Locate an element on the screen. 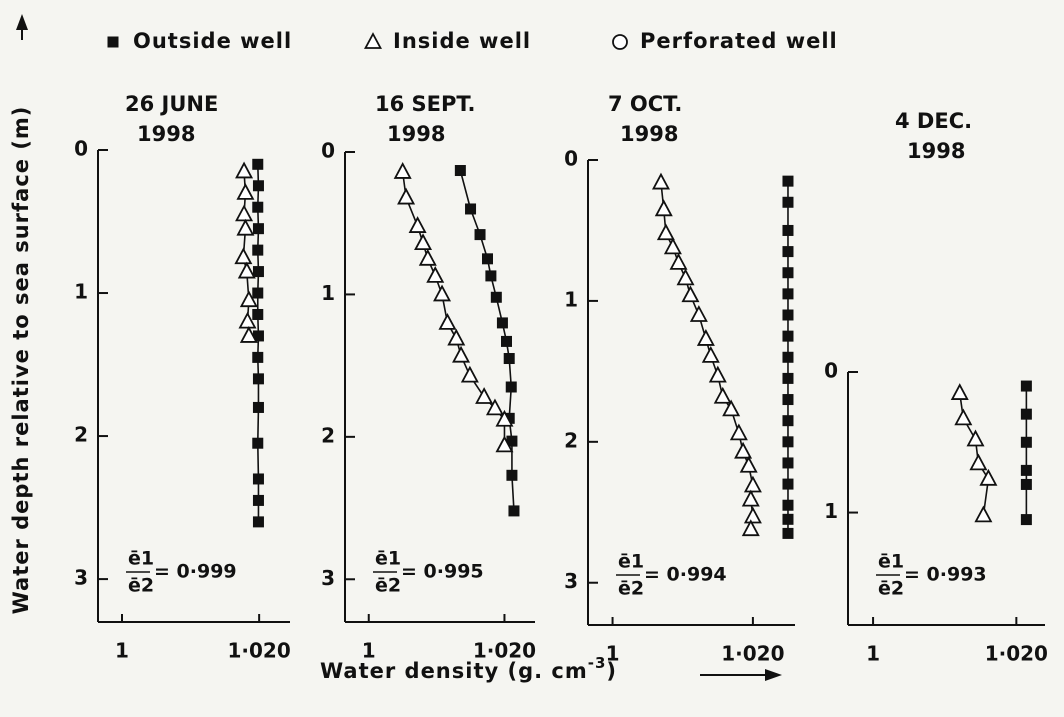 Image resolution: width=1064 pixels, height=717 pixels. ratio-value: = 0·993 is located at coordinates (945, 575).